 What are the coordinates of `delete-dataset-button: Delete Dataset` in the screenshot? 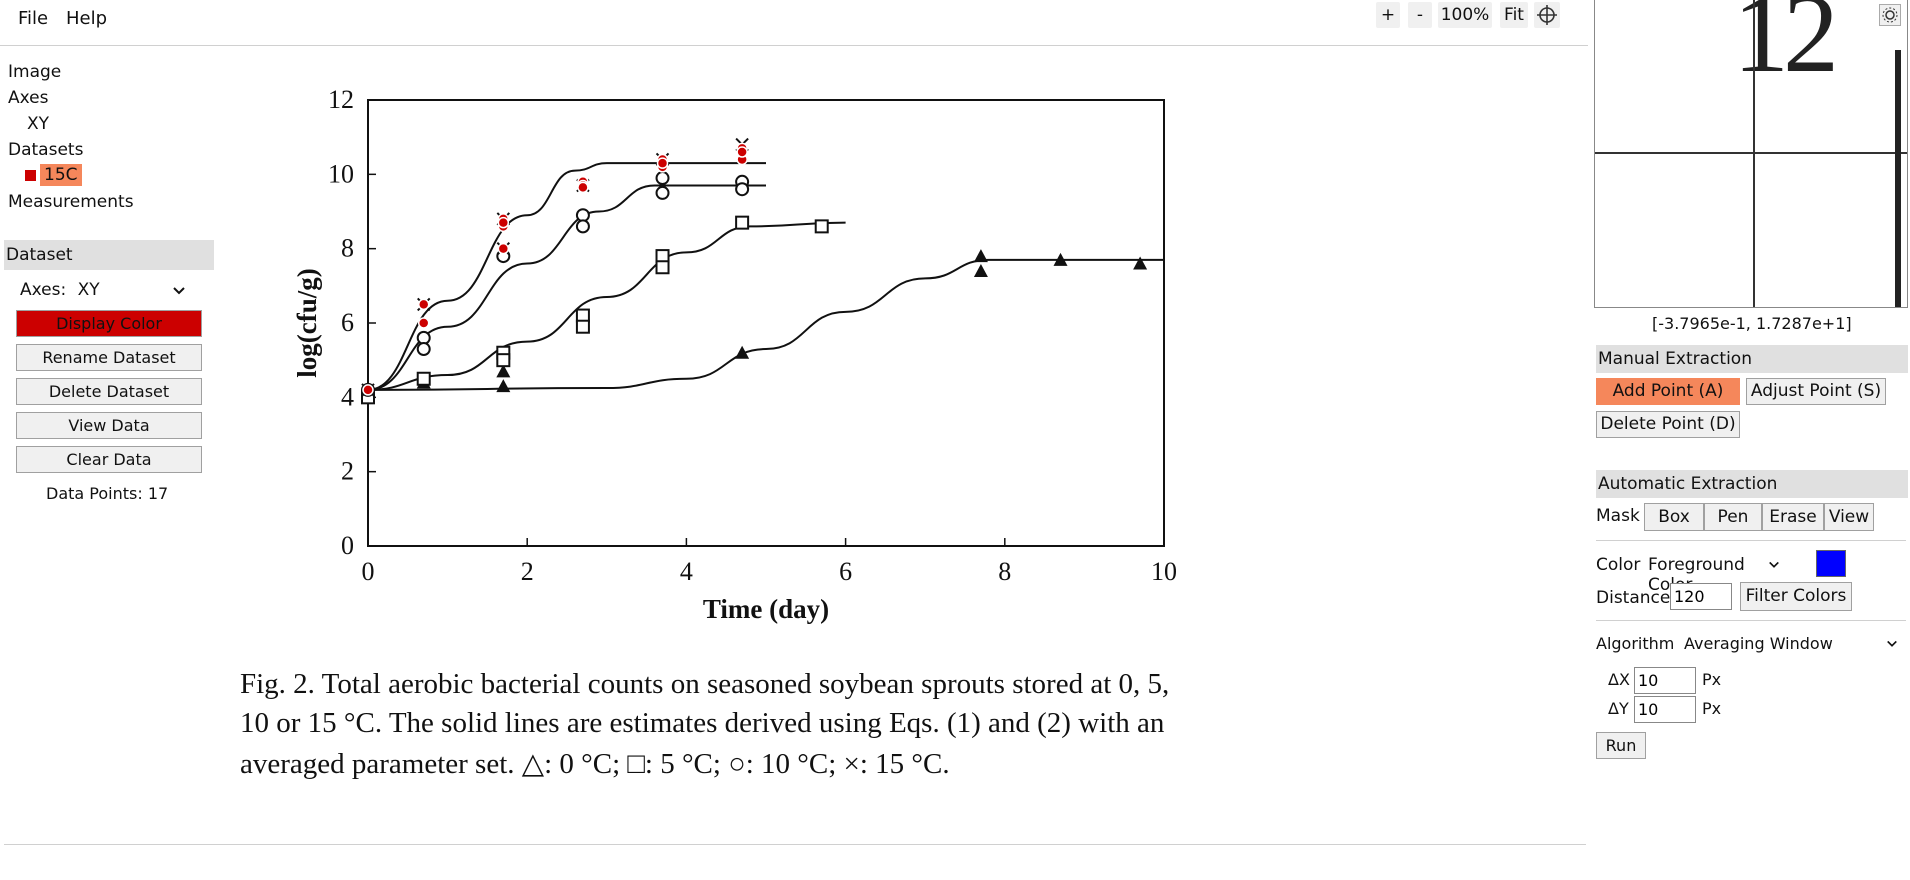 It's located at (109, 391).